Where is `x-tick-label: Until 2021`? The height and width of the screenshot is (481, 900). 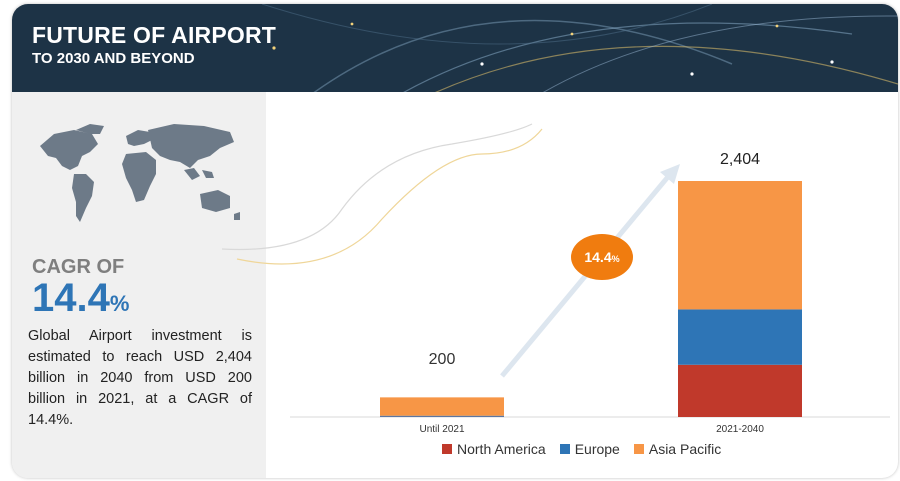 x-tick-label: Until 2021 is located at coordinates (441, 429).